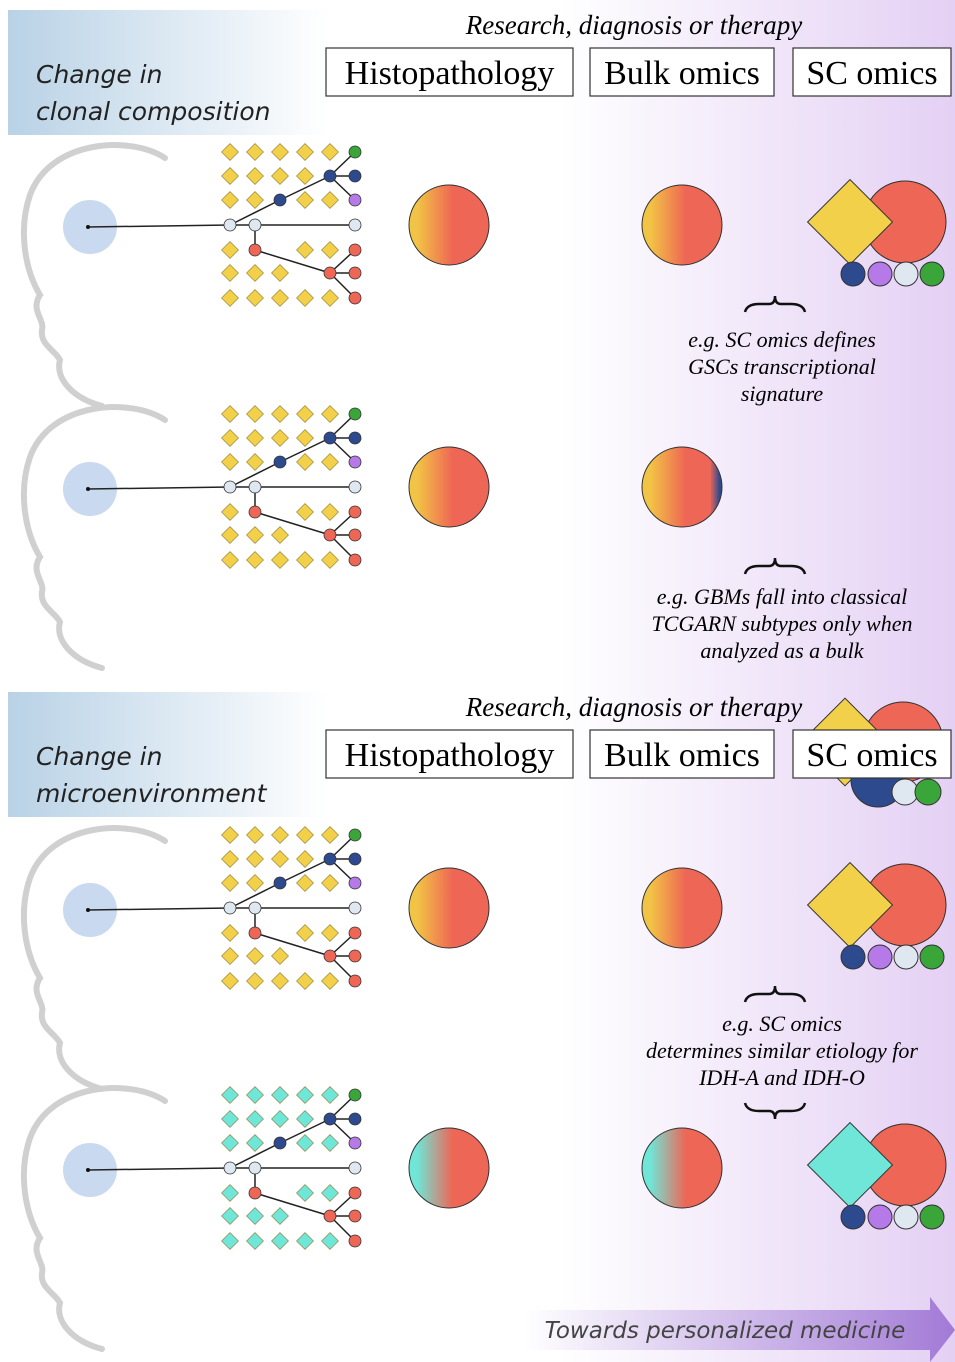 This screenshot has width=955, height=1362. What do you see at coordinates (450, 755) in the screenshot?
I see `column-title: Histopathology` at bounding box center [450, 755].